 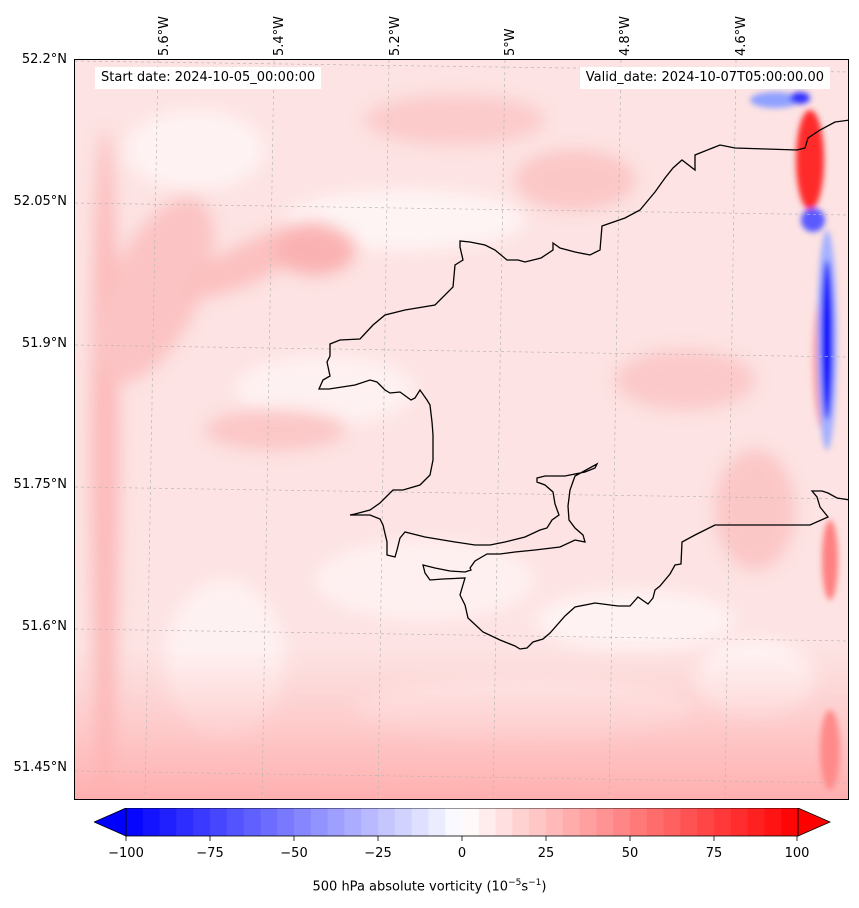 I want to click on lon-label-4.8w: 4.8°W, so click(x=625, y=35).